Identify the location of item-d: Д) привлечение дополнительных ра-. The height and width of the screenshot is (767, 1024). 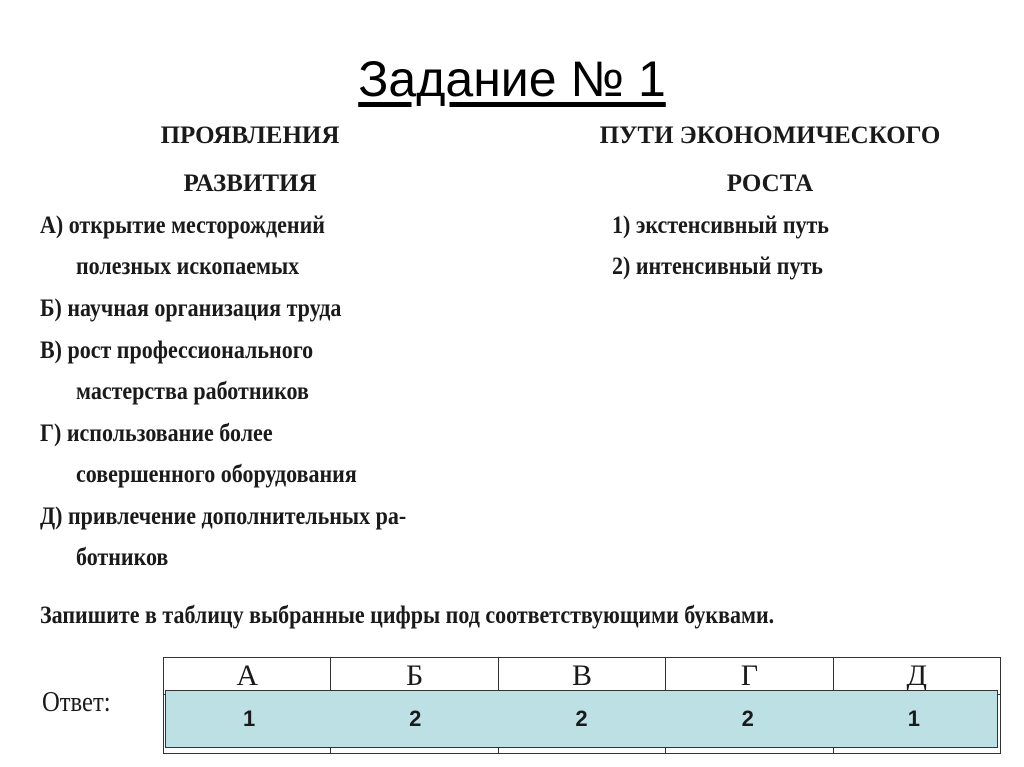
(223, 516).